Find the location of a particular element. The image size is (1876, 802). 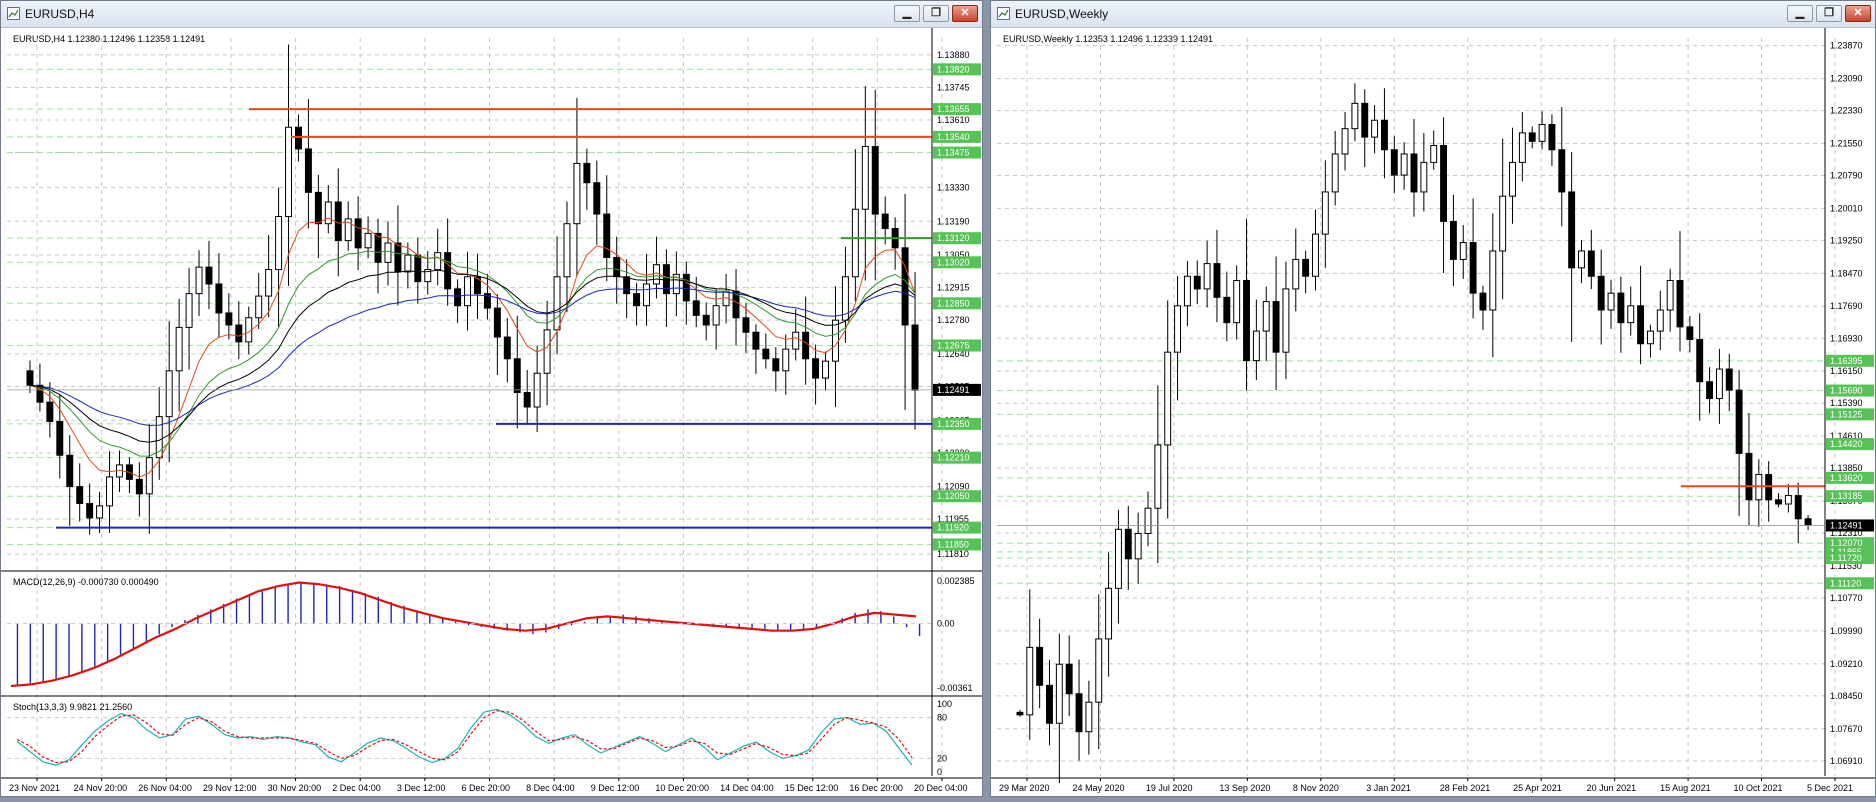

level-price-label: 1.13020 is located at coordinates (953, 262).